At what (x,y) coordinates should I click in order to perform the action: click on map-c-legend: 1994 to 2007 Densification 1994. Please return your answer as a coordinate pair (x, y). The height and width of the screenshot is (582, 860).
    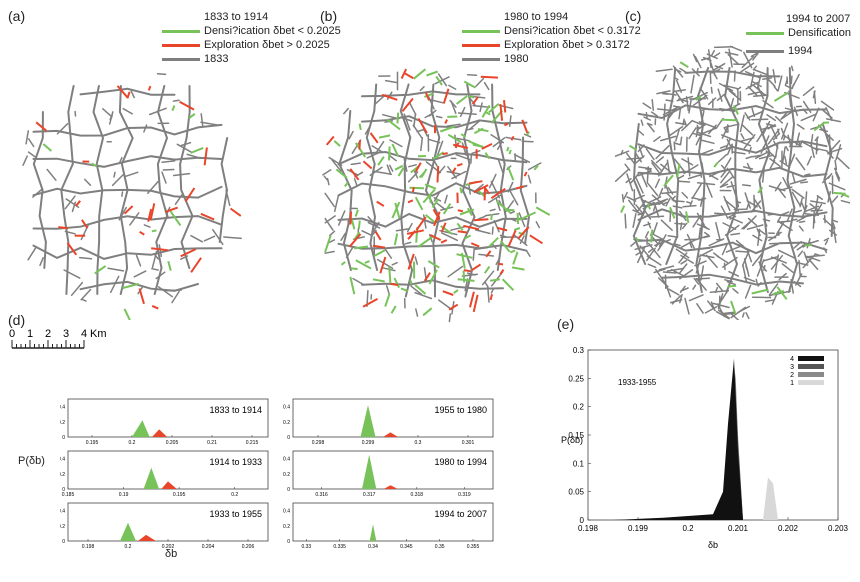
    Looking at the image, I should click on (798, 35).